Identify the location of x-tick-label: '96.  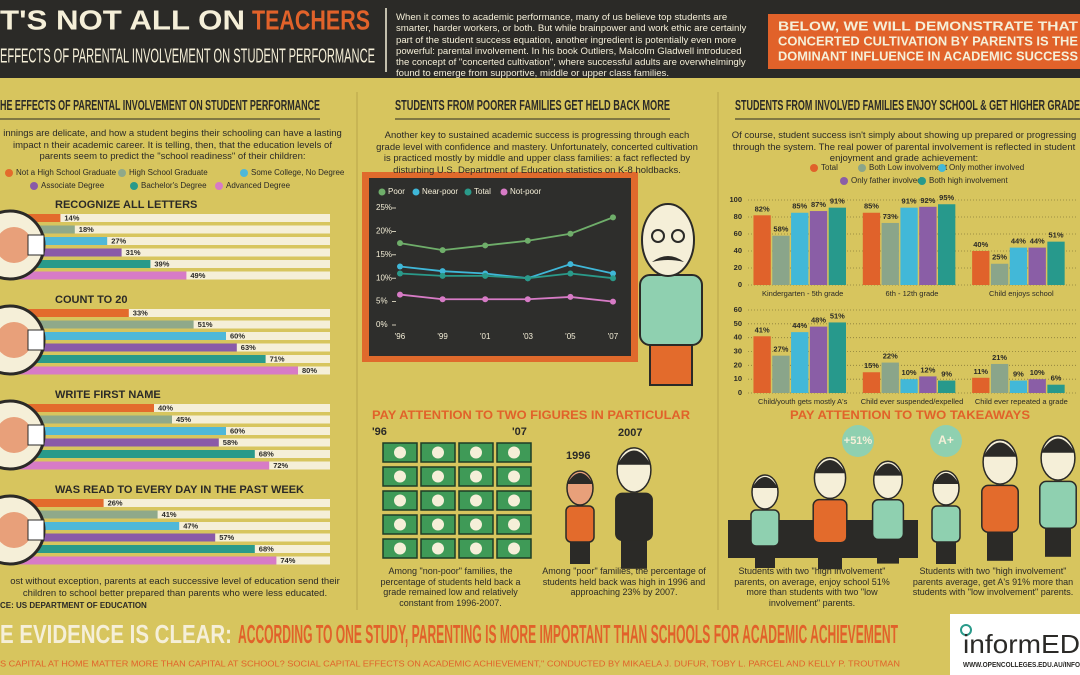
(400, 336).